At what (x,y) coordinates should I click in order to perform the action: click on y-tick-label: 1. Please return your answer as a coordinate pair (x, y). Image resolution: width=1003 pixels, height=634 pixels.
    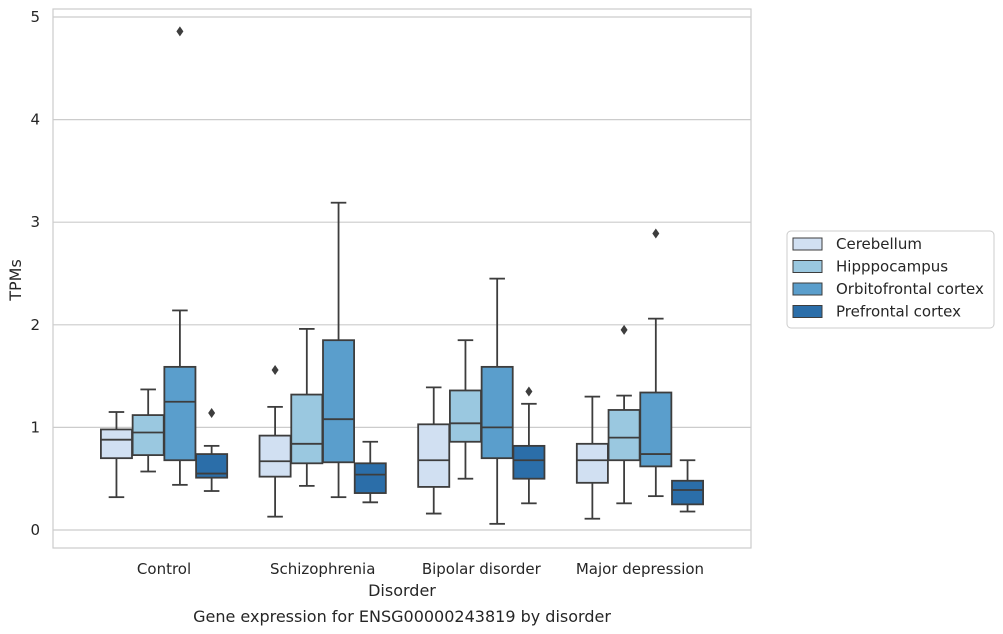
    Looking at the image, I should click on (35, 427).